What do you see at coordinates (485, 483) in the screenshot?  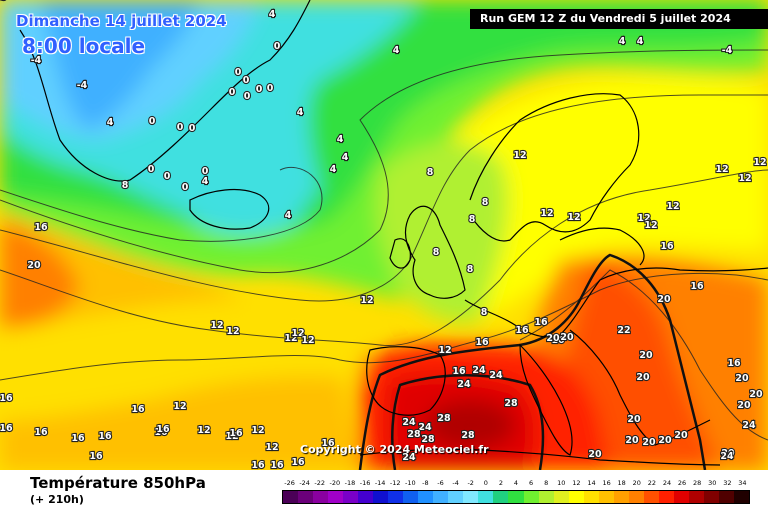 I see `scale-label: 0` at bounding box center [485, 483].